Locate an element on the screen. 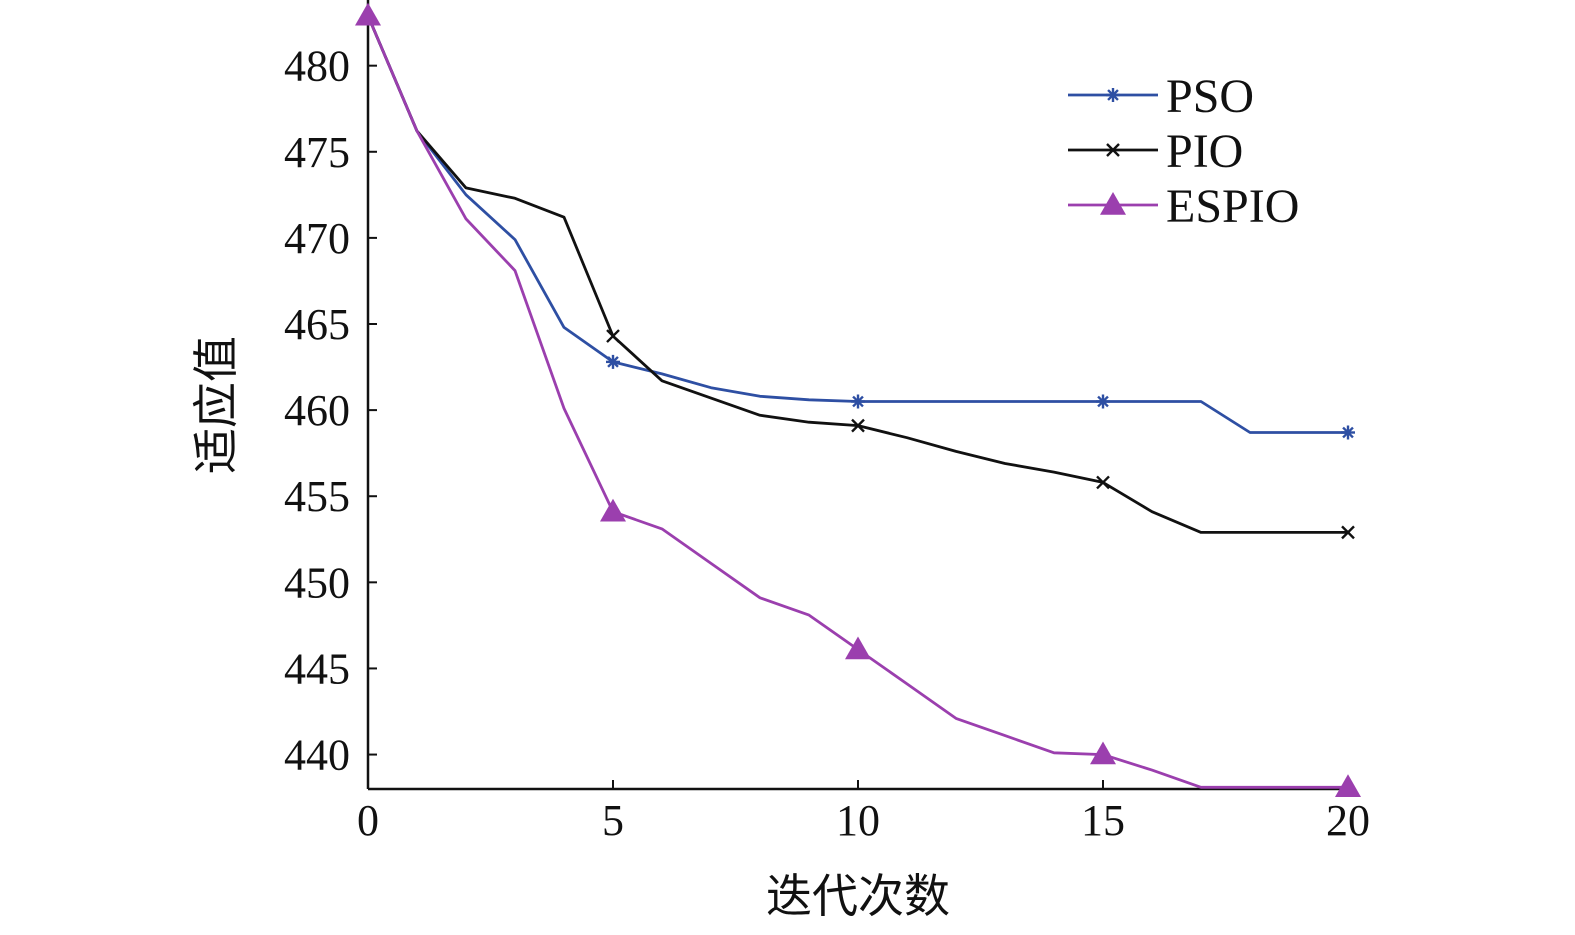 This screenshot has width=1575, height=935. legend-label: ESPIO is located at coordinates (1232, 206).